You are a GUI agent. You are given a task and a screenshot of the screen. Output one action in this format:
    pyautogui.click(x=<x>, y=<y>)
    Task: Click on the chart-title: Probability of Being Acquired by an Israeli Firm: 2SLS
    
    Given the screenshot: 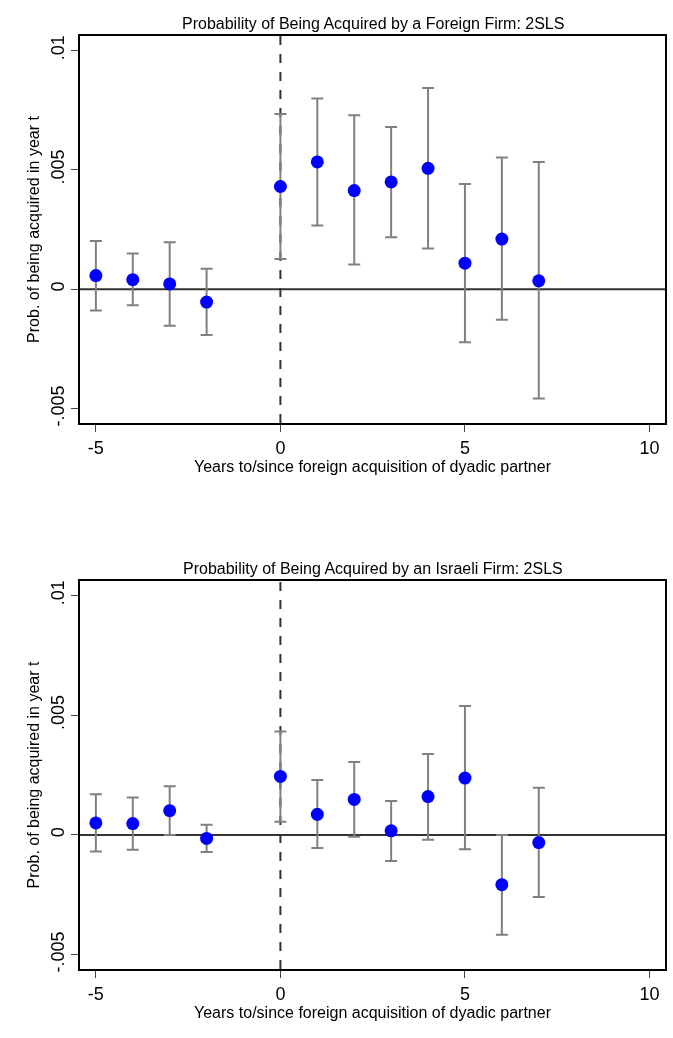 What is the action you would take?
    pyautogui.click(x=373, y=568)
    